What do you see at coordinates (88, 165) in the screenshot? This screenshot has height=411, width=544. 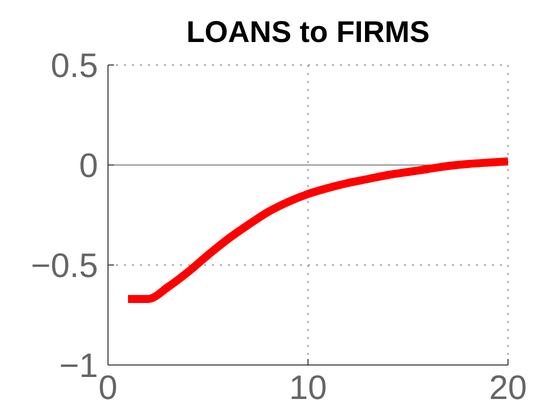 I see `y-tick-label: 0` at bounding box center [88, 165].